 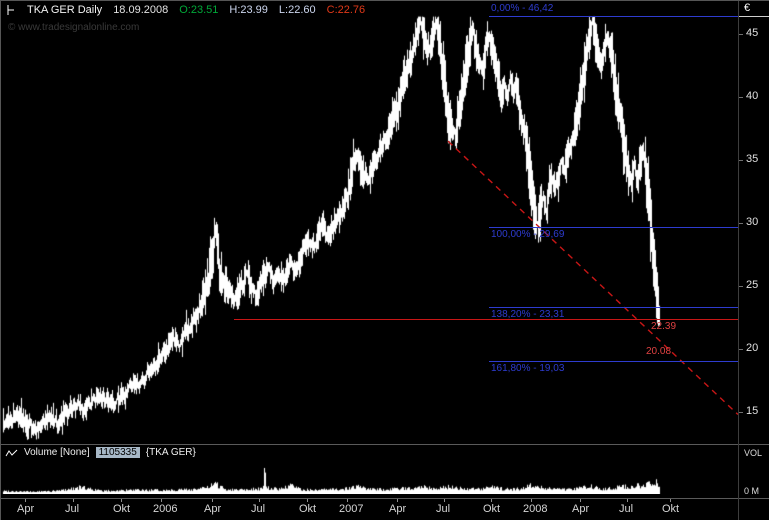 What do you see at coordinates (65, 10) in the screenshot?
I see `chart-title: TKA GER Daily` at bounding box center [65, 10].